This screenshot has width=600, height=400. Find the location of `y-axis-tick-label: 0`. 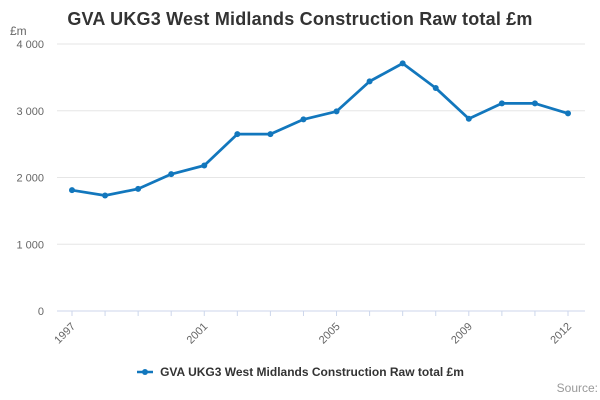

y-axis-tick-label: 0 is located at coordinates (41, 312).